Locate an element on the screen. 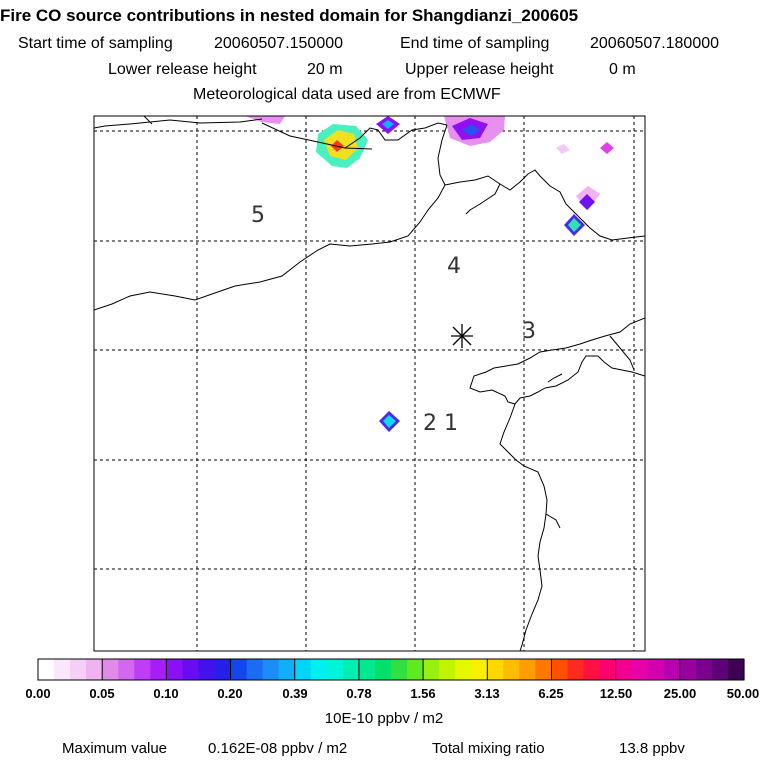 This screenshot has width=768, height=768. plume-right-2-core is located at coordinates (574, 225).